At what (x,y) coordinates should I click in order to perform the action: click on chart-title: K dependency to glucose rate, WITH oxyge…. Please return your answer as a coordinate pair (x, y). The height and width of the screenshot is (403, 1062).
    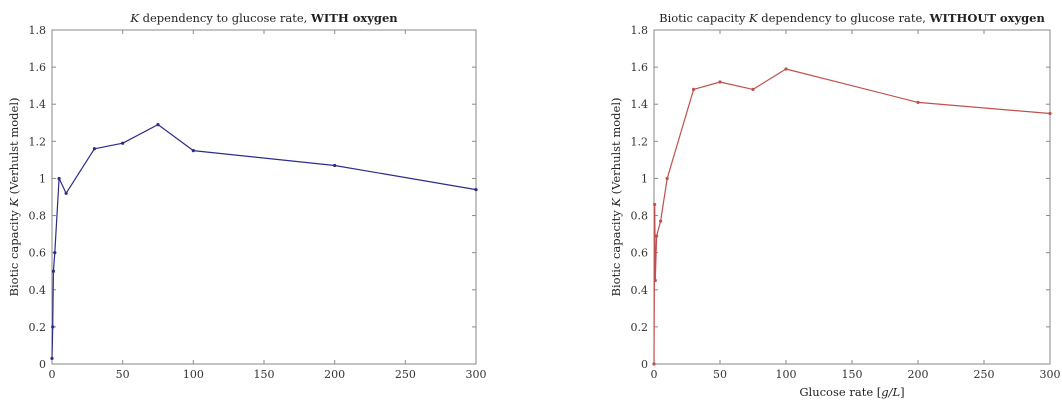
    Looking at the image, I should click on (263, 18).